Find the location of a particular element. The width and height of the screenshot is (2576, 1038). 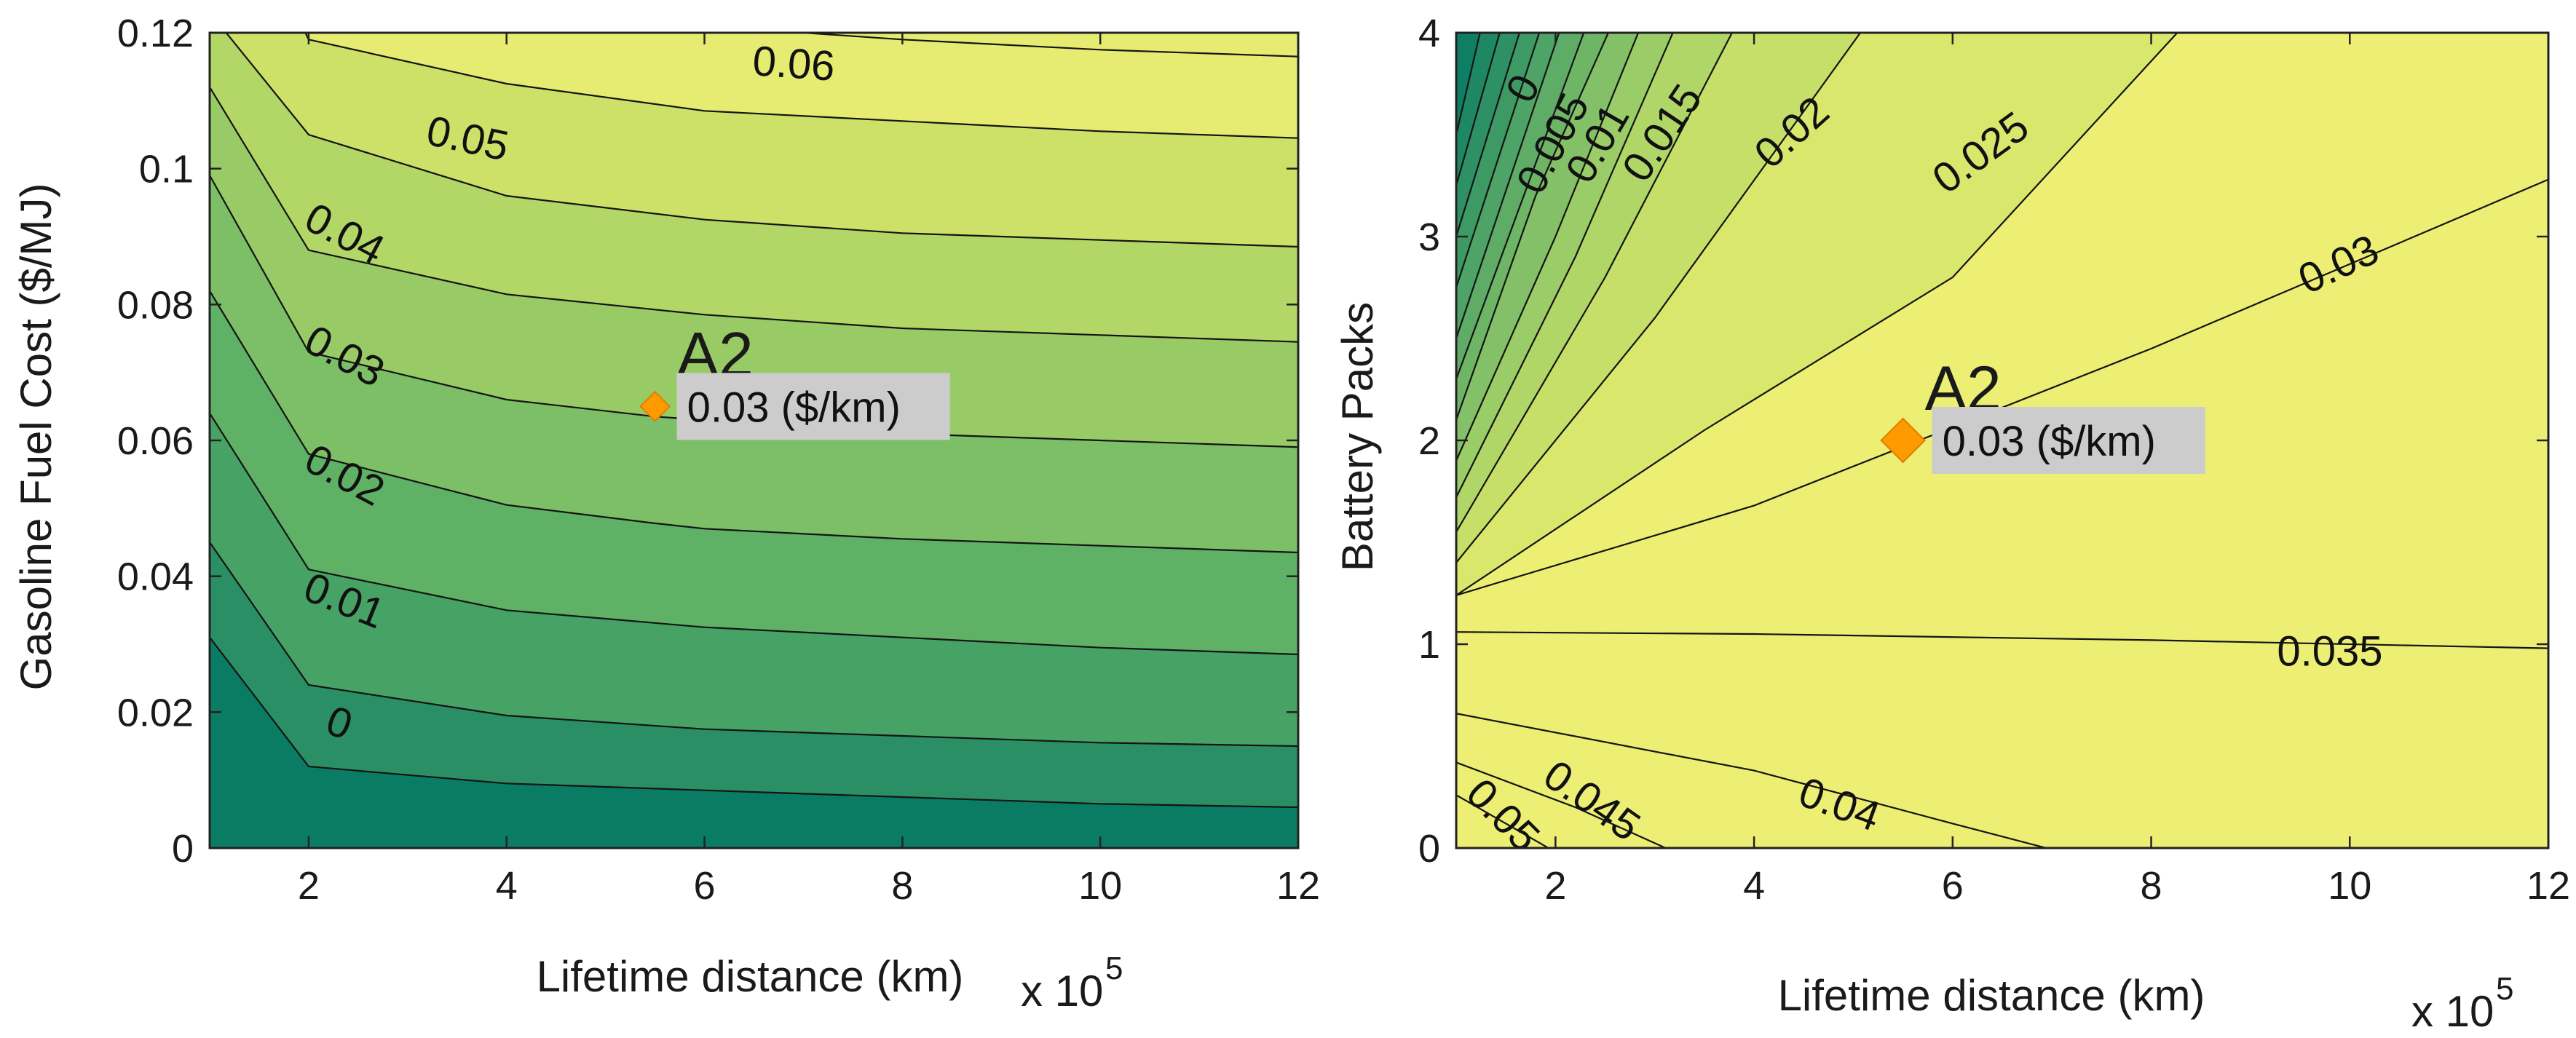

right-contour-label: 0.035 is located at coordinates (2329, 651).